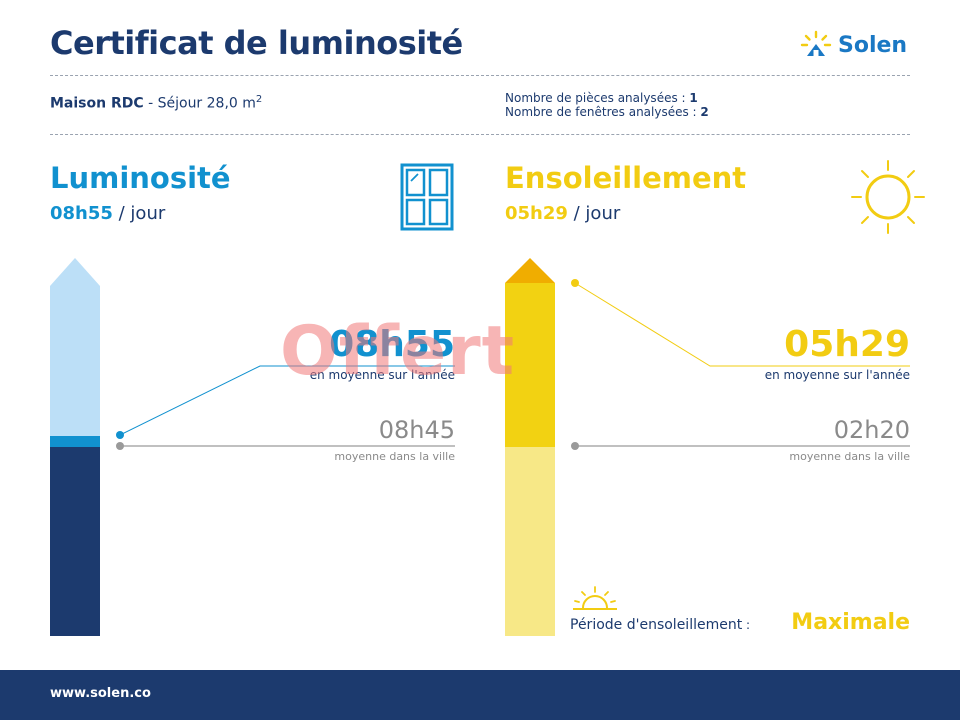 The width and height of the screenshot is (960, 720). Describe the element at coordinates (871, 430) in the screenshot. I see `ensoleillement-city-value: 02h20` at that location.